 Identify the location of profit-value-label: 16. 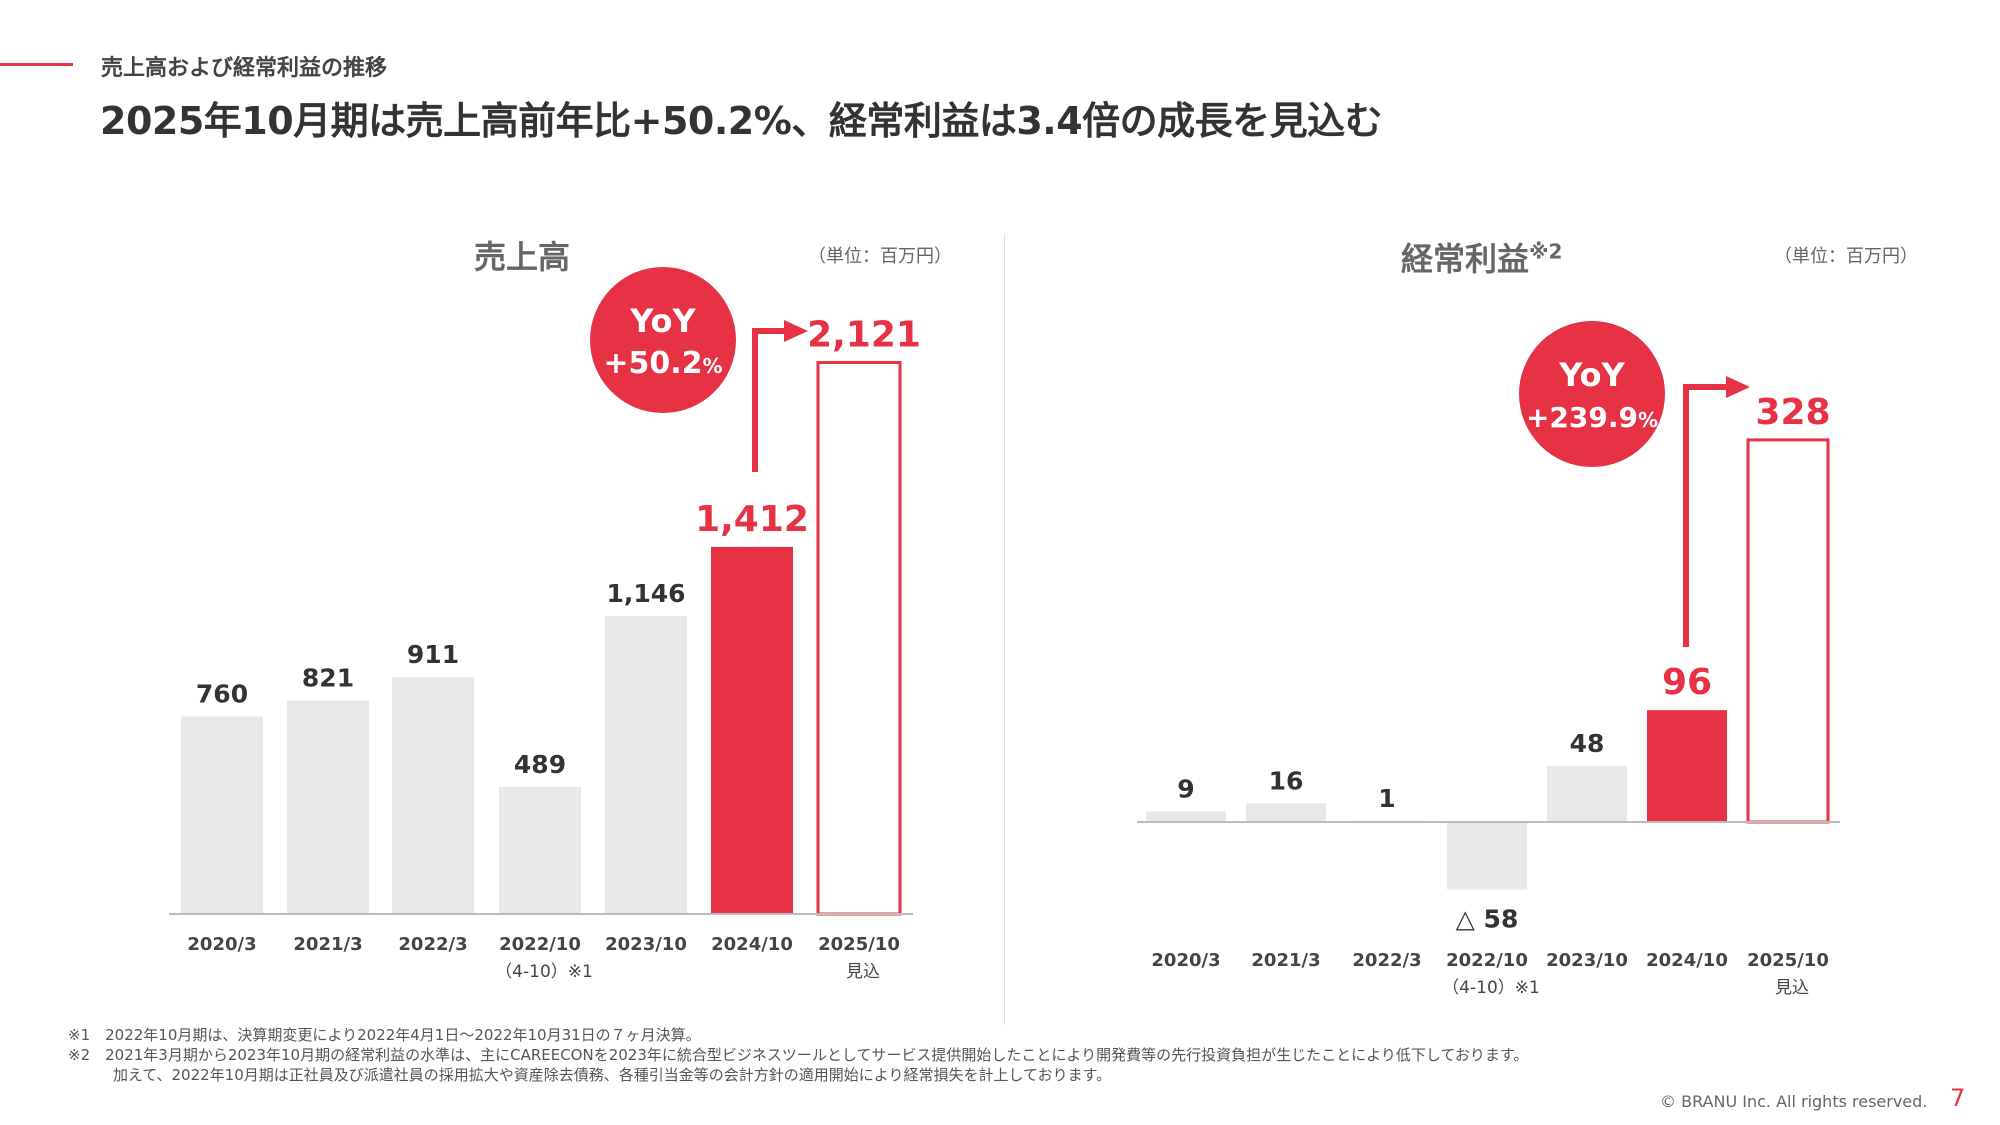
(1286, 780).